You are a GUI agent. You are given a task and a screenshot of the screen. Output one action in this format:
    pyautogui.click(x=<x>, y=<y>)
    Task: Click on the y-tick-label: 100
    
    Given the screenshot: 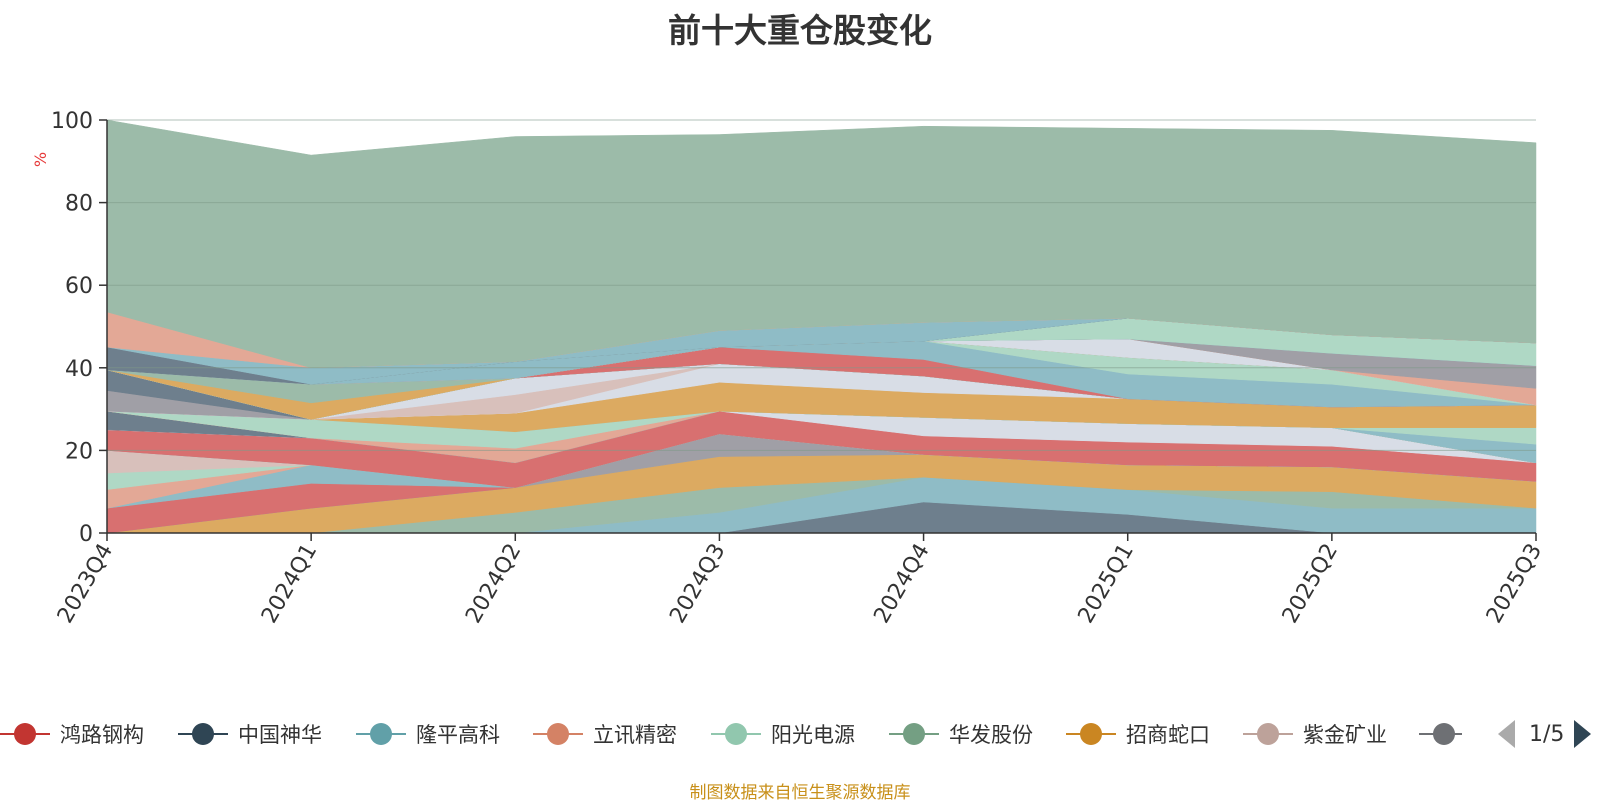 What is the action you would take?
    pyautogui.click(x=72, y=121)
    